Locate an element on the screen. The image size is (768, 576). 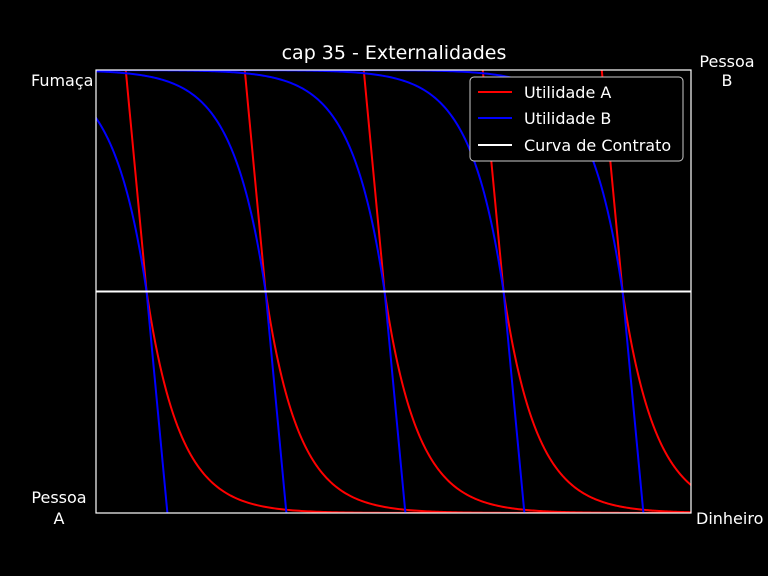
chart-title: cap 35 - Externalidades is located at coordinates (394, 53).